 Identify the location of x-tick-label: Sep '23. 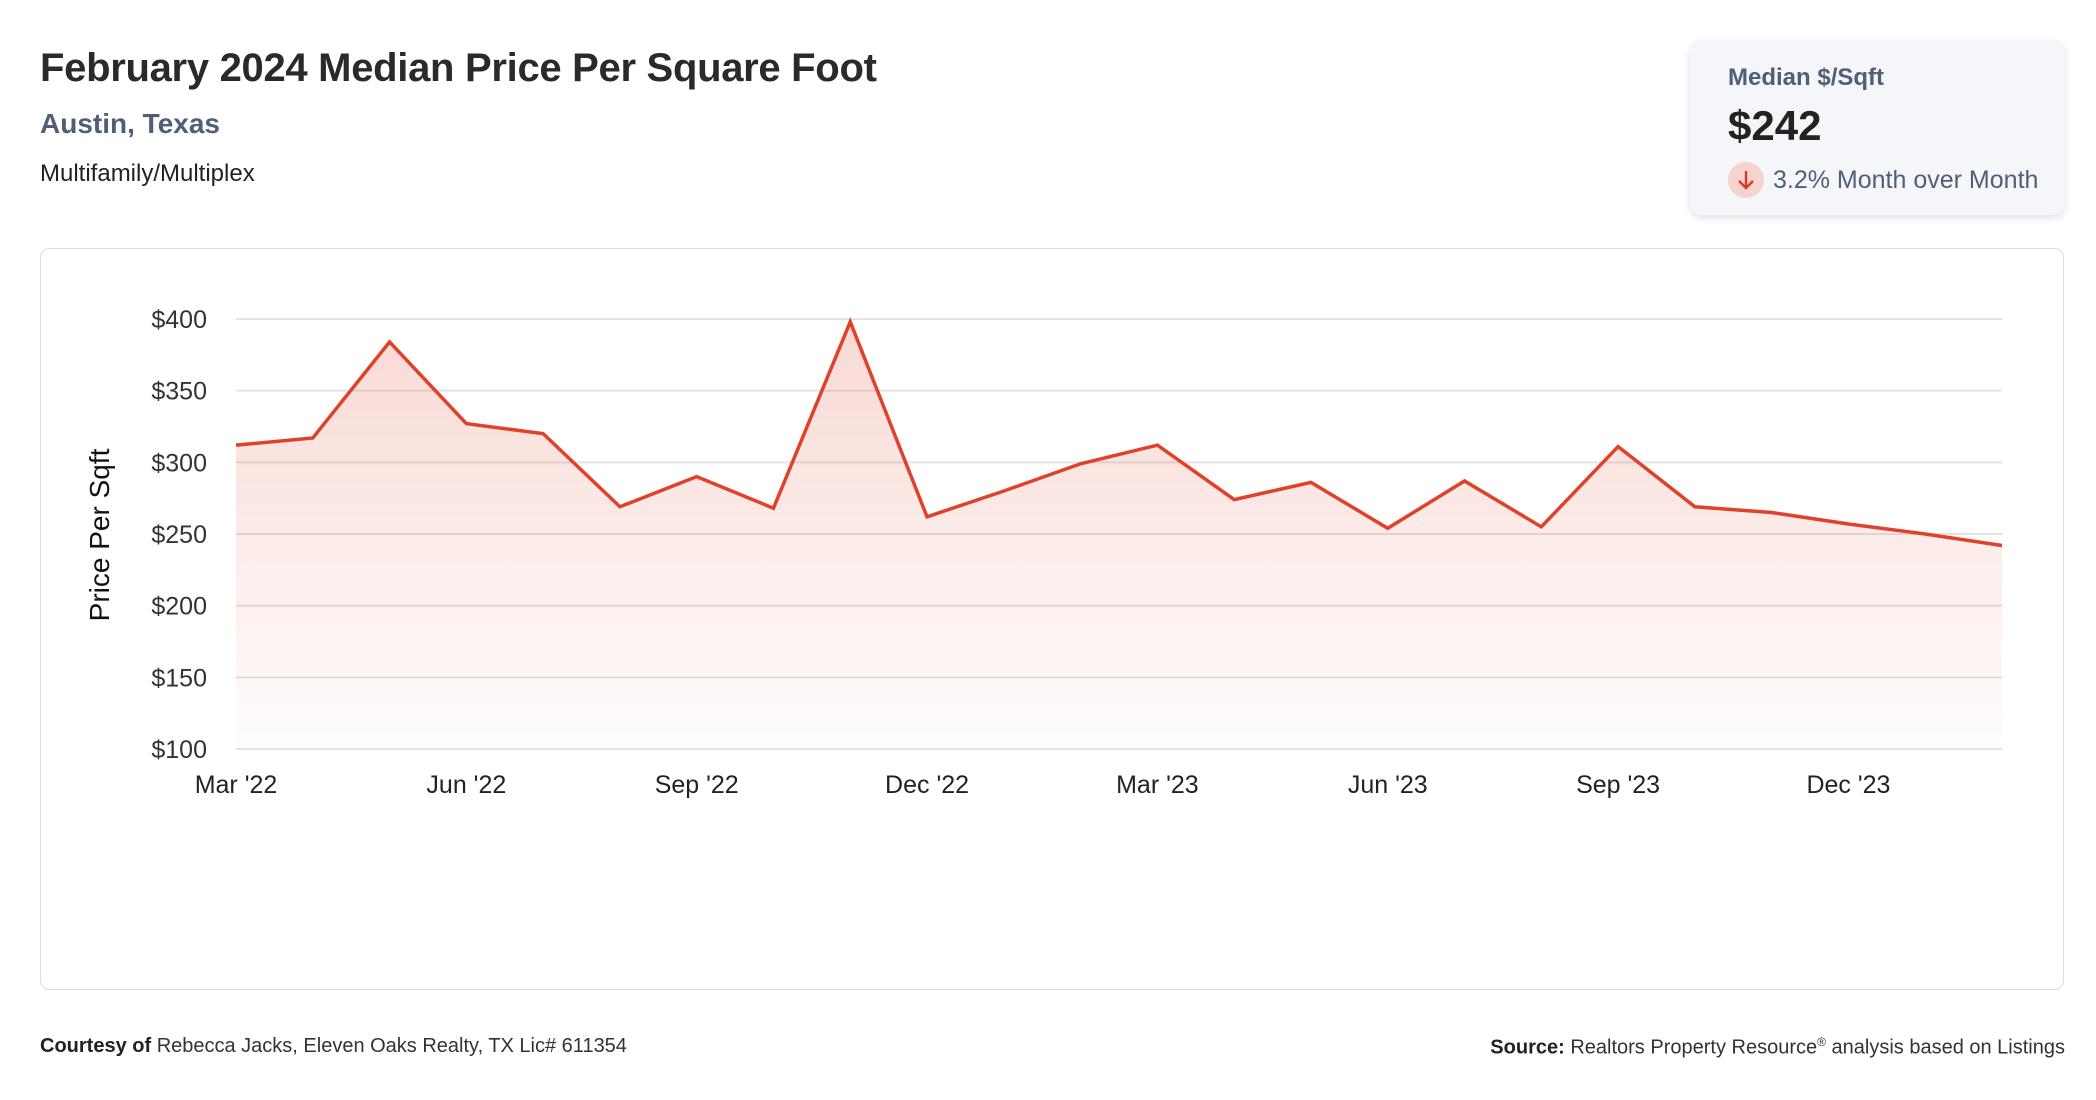
(1618, 785).